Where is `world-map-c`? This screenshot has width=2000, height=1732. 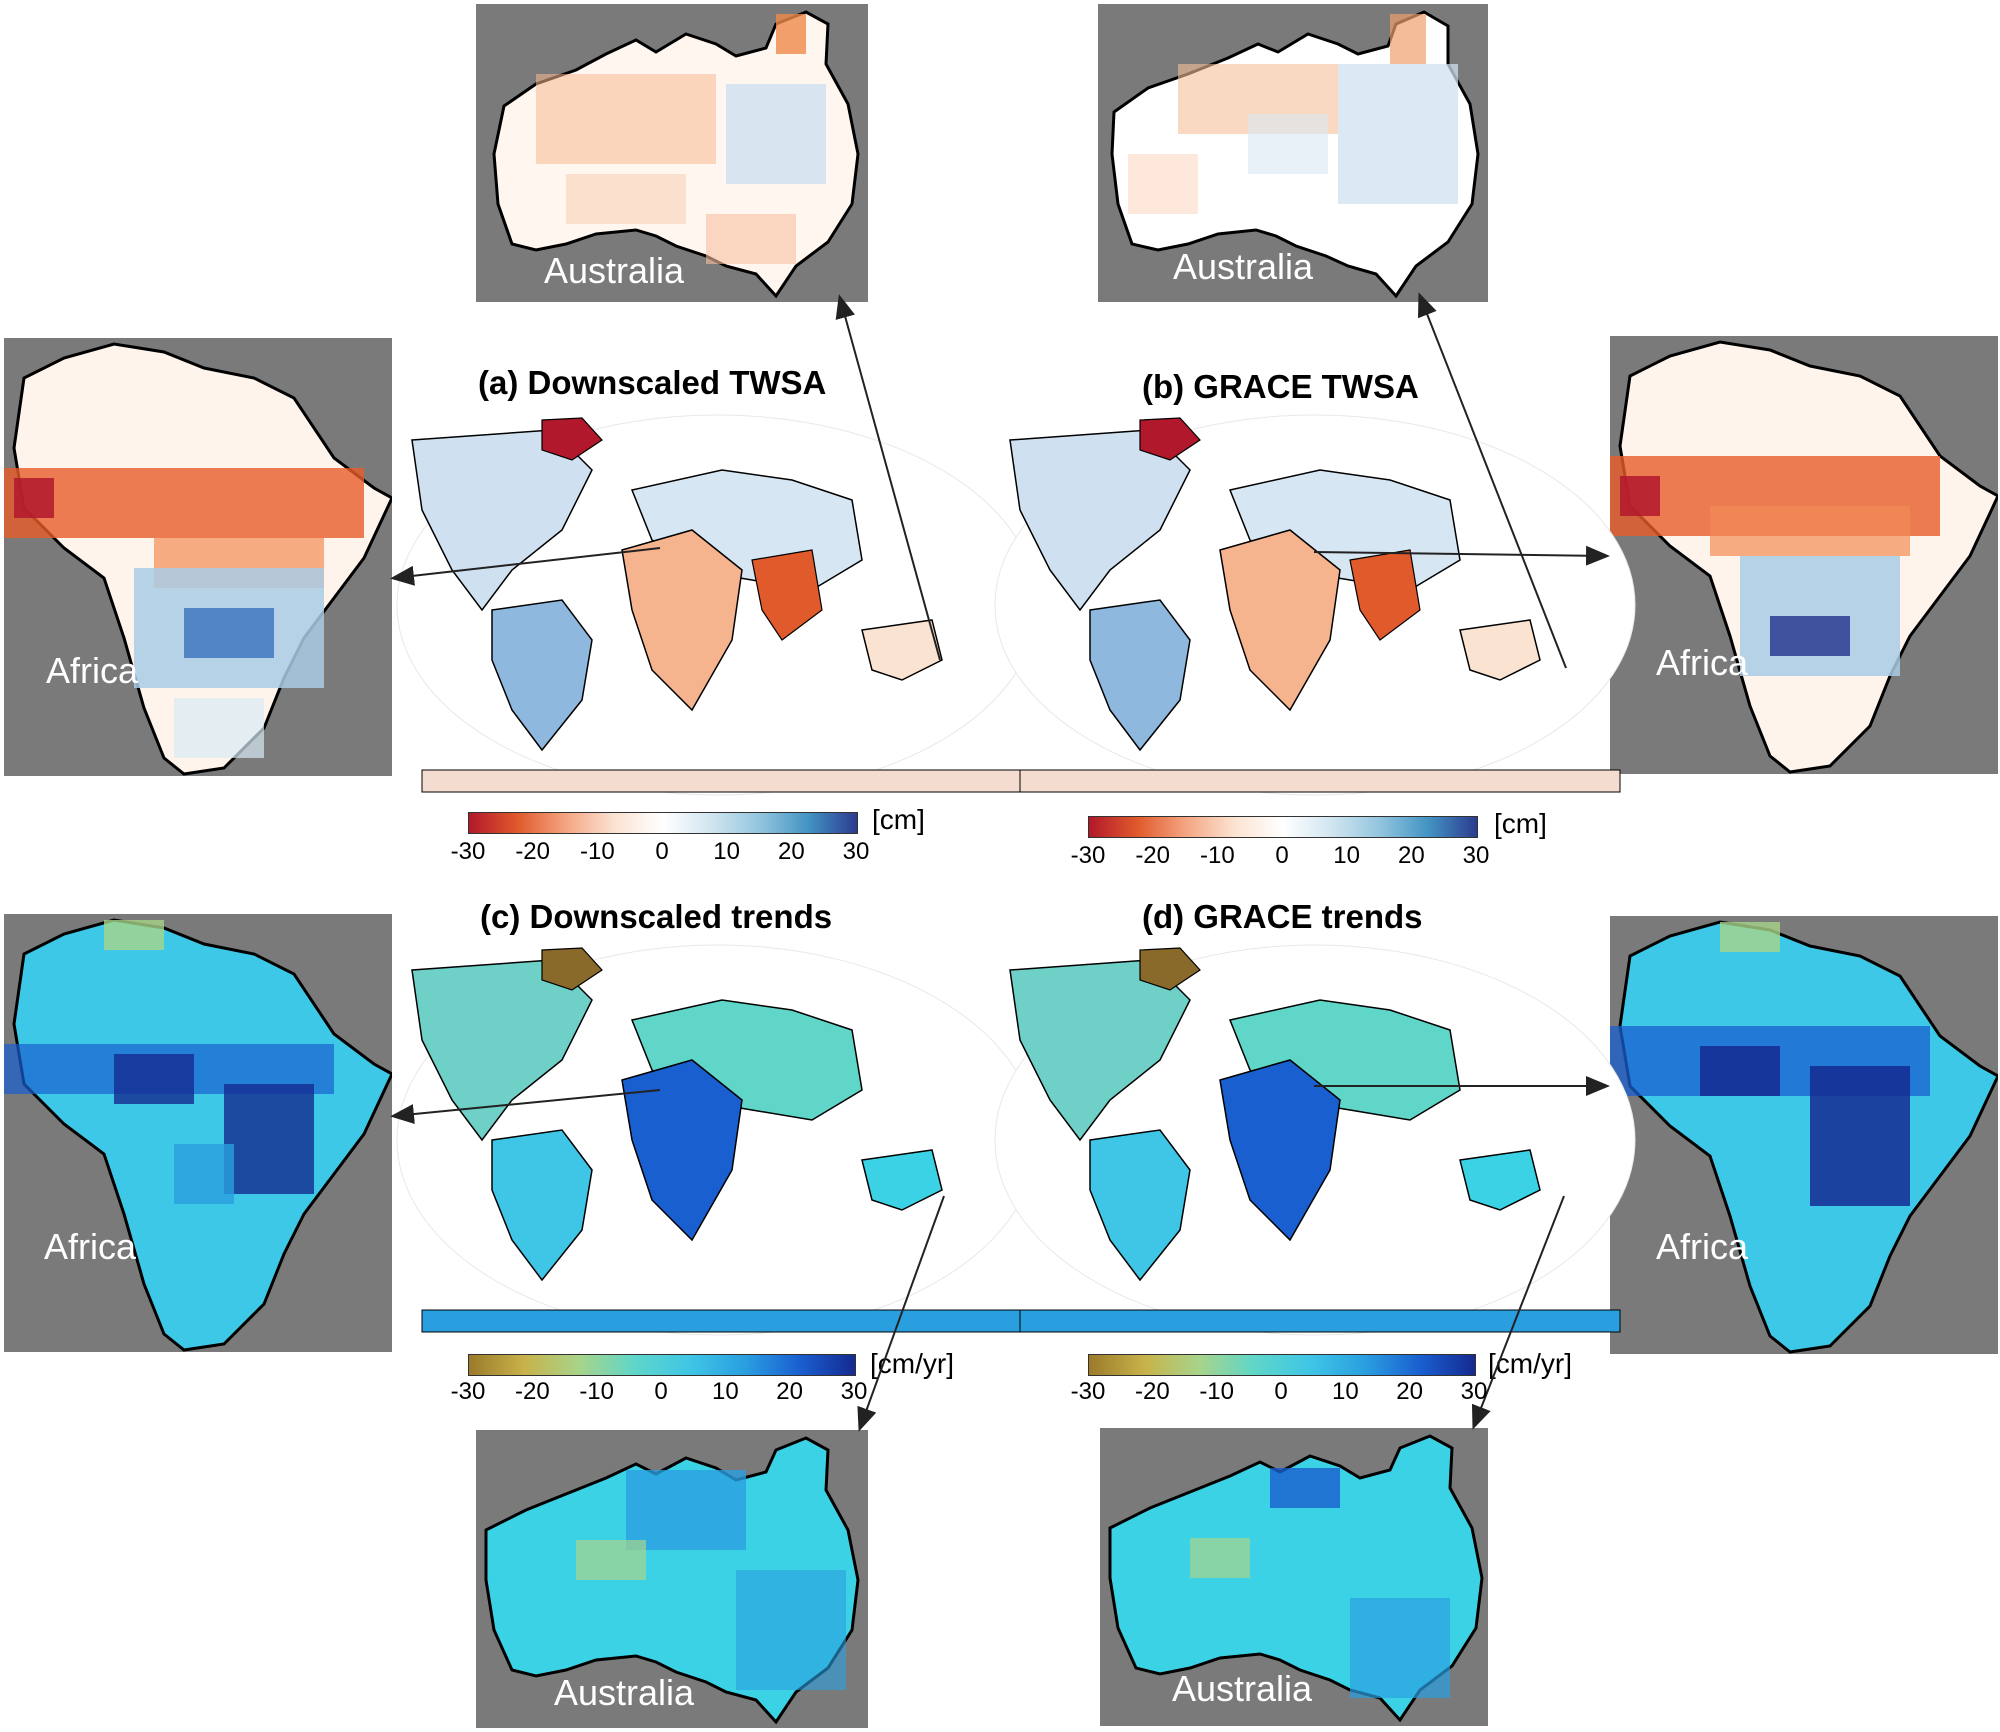 world-map-c is located at coordinates (717, 1140).